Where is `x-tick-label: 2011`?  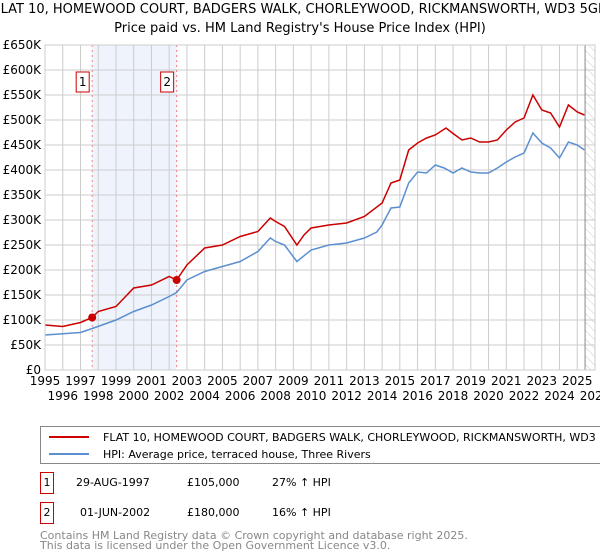 x-tick-label: 2011 is located at coordinates (329, 381).